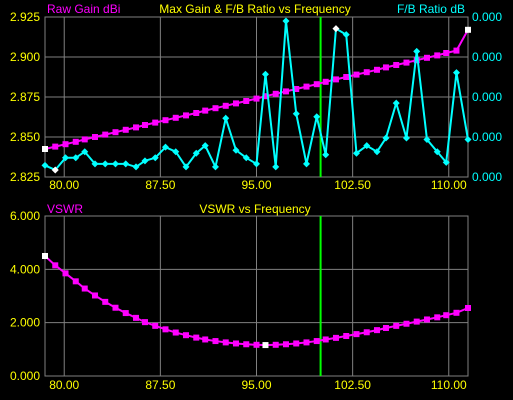  What do you see at coordinates (256, 385) in the screenshot?
I see `vswr-x-tick-label: 95.00` at bounding box center [256, 385].